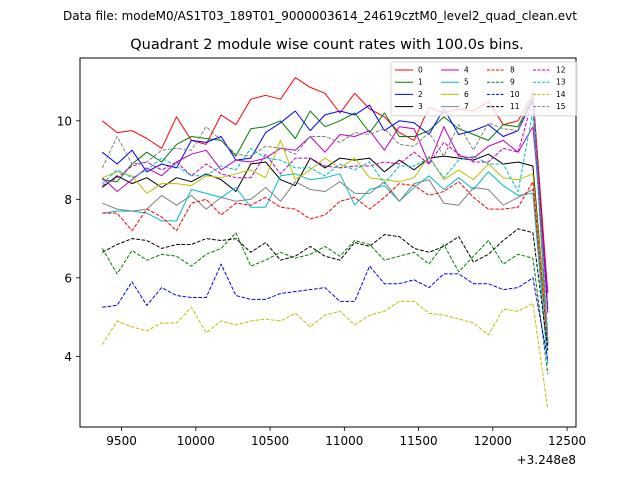 The image size is (640, 480). I want to click on x-axis: 9500 10000 10500 11000 11500 12000 12500, so click(346, 437).